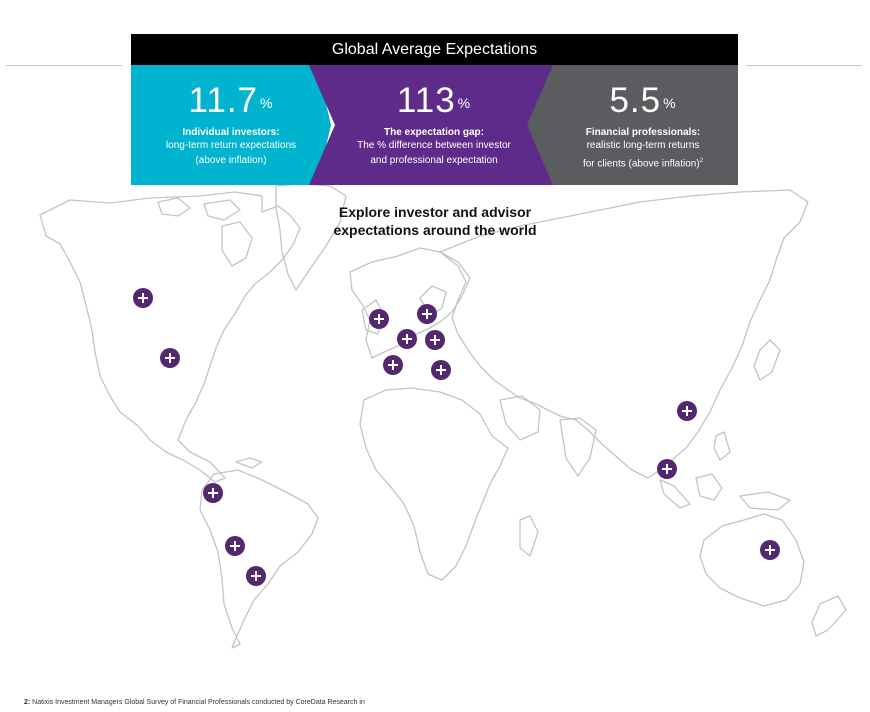 Image resolution: width=870 pixels, height=712 pixels. Describe the element at coordinates (259, 559) in the screenshot. I see `south-america-outline` at that location.